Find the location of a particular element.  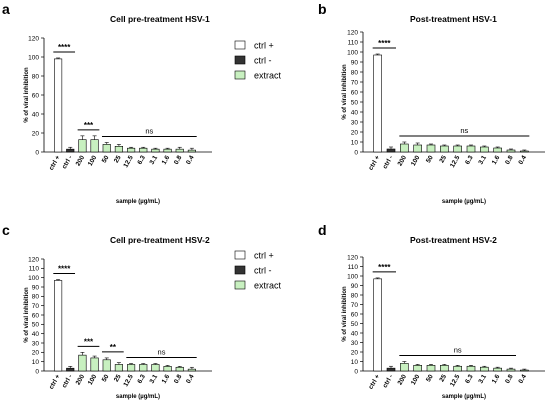

x-tick-label: 200 is located at coordinates (403, 379).